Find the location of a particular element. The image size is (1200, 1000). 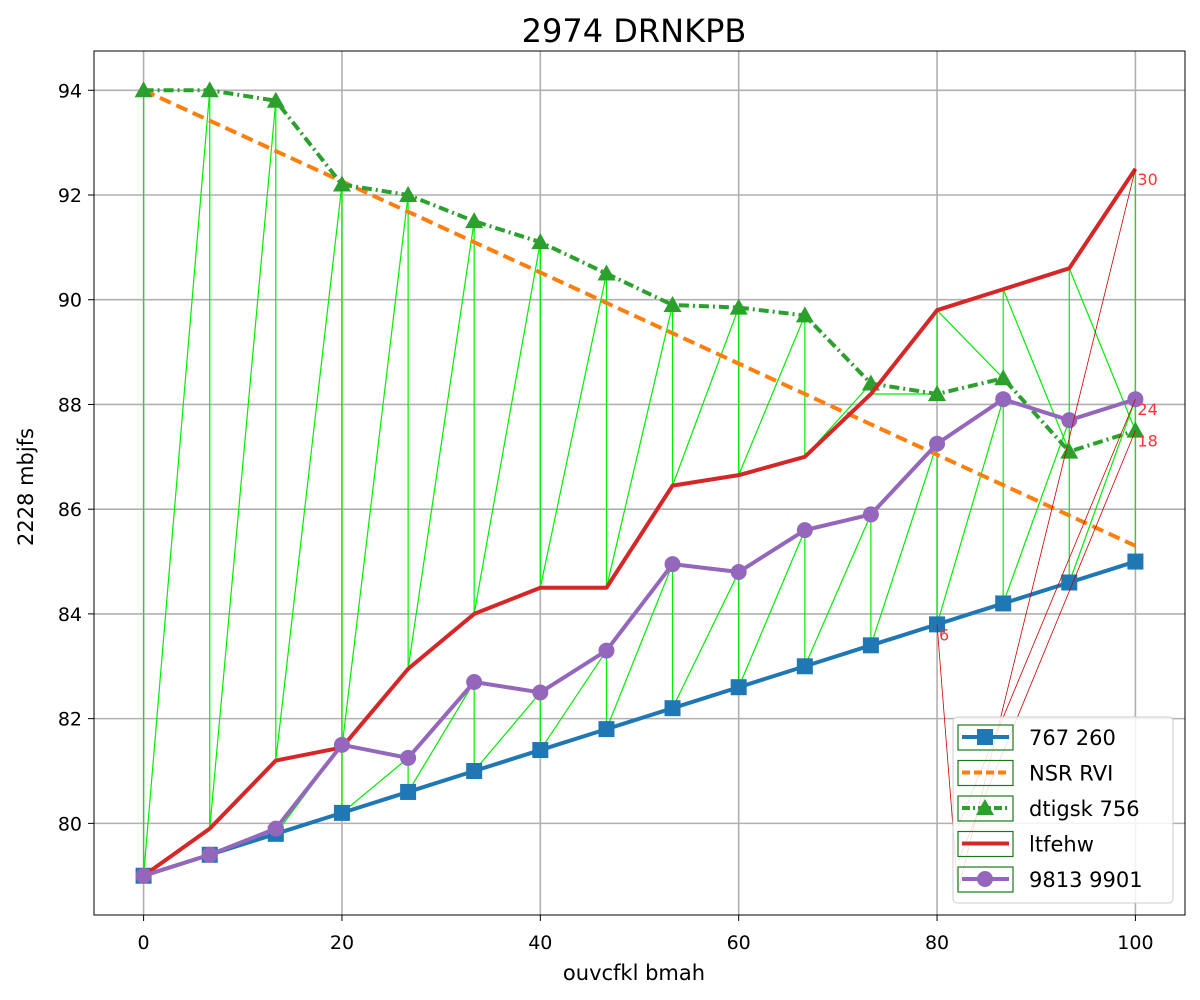

y-tick-label: 94 is located at coordinates (70, 91).